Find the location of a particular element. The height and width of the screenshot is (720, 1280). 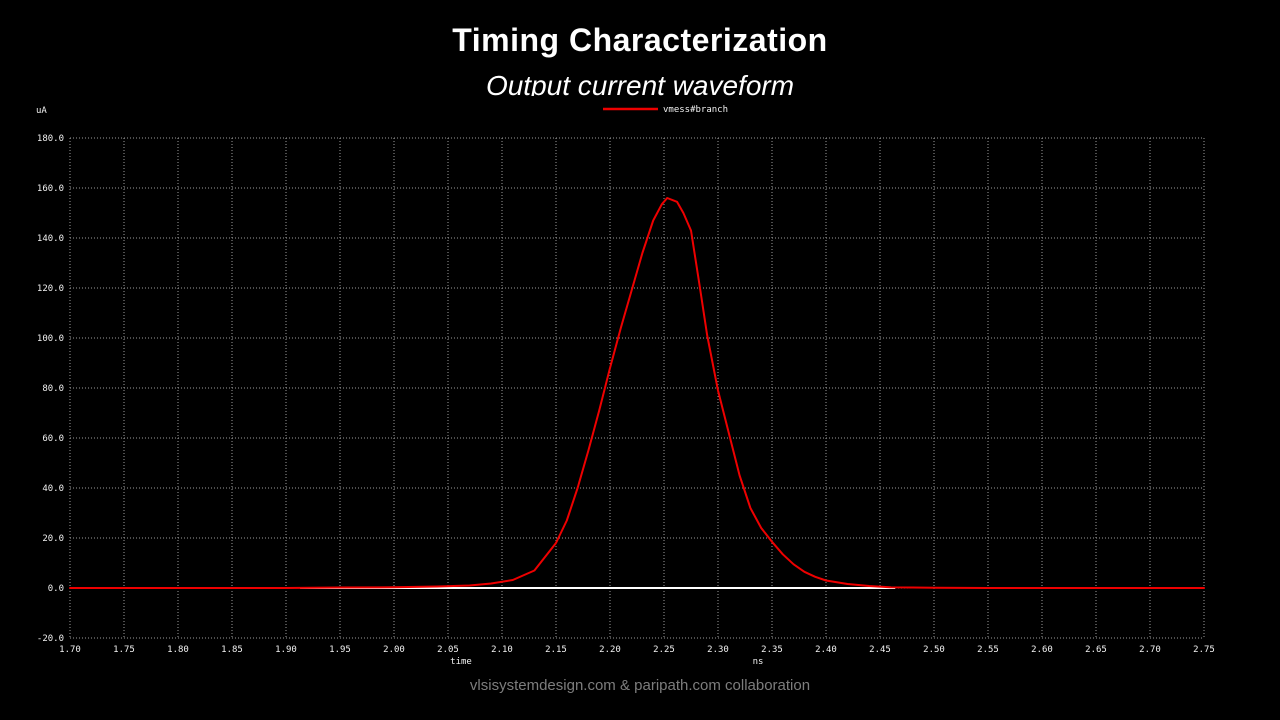

svg-text: 2.35 is located at coordinates (772, 650).